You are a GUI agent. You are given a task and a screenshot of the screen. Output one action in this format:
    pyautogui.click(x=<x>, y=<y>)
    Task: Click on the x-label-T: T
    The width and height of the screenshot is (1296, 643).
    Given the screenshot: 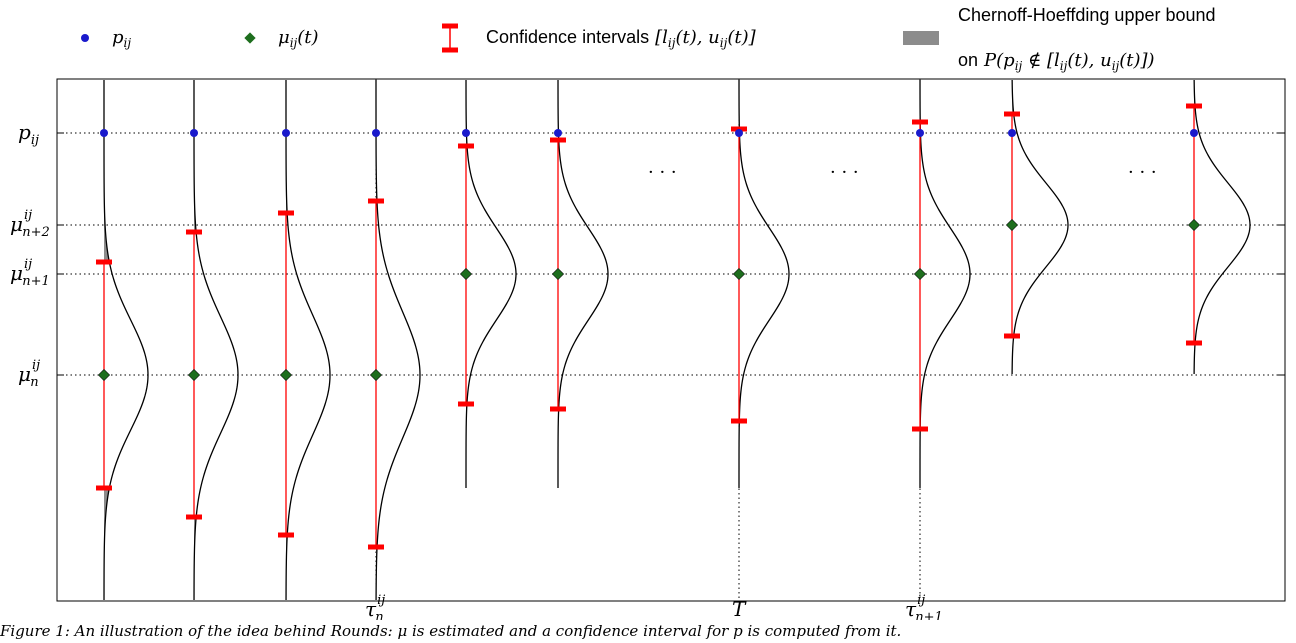 What is the action you would take?
    pyautogui.click(x=739, y=608)
    